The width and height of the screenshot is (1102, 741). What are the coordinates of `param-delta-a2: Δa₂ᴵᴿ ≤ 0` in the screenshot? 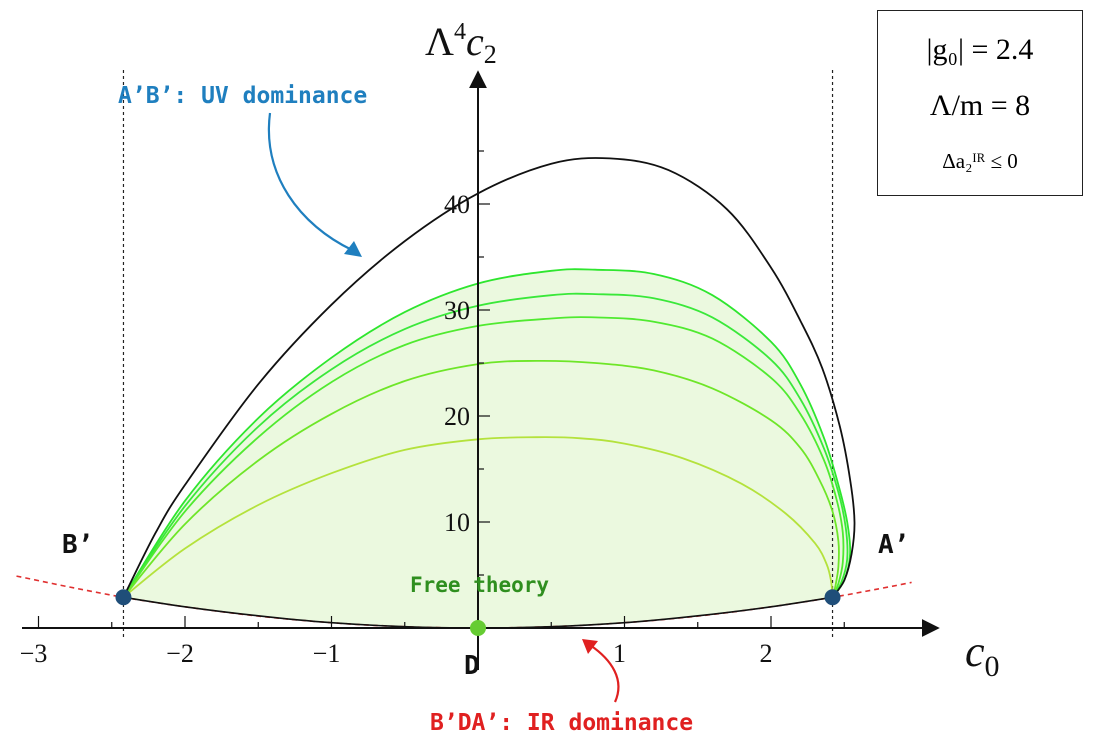 It's located at (980, 161).